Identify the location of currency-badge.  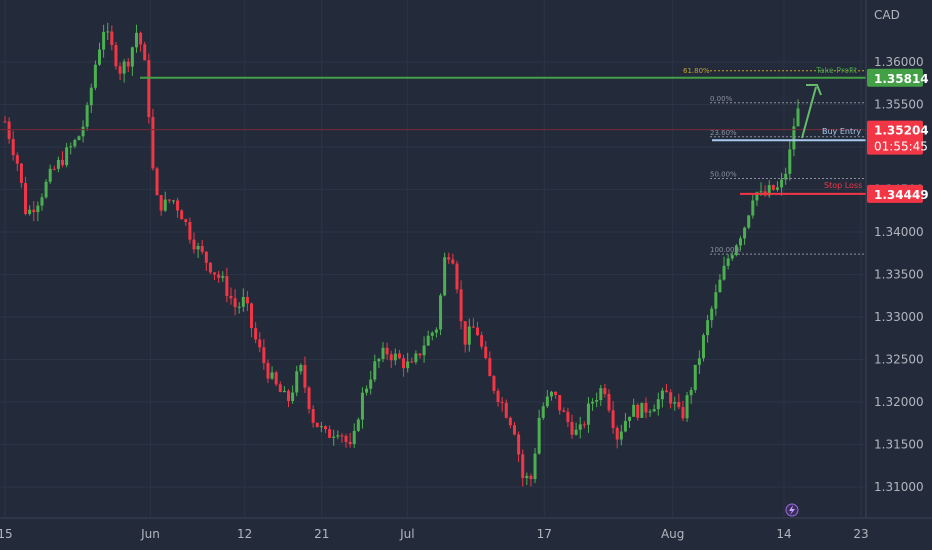
(895, 15).